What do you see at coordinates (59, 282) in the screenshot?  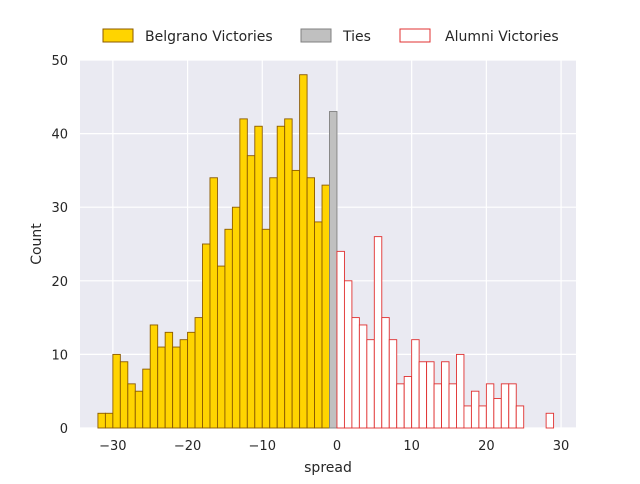 I see `y-tick-label: 20` at bounding box center [59, 282].